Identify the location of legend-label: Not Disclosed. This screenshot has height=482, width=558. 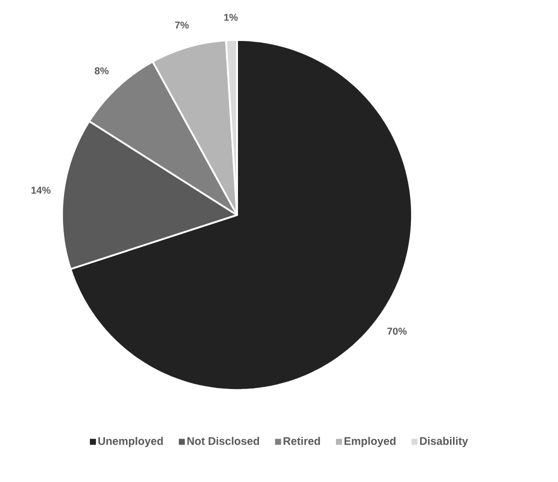
(223, 440).